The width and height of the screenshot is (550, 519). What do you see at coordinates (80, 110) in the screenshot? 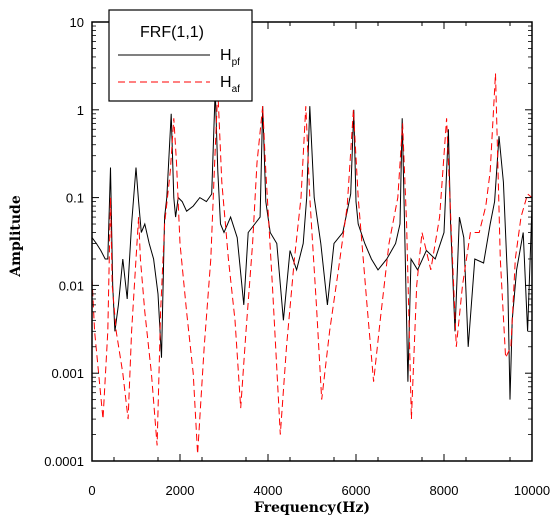
I see `y-tick-label: 1` at bounding box center [80, 110].